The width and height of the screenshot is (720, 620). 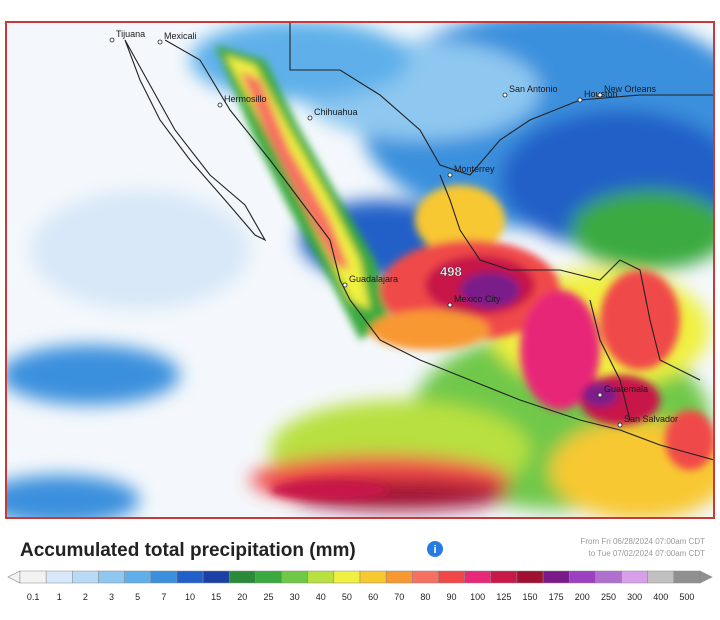 What do you see at coordinates (503, 597) in the screenshot?
I see `legend-tick-label: 125` at bounding box center [503, 597].